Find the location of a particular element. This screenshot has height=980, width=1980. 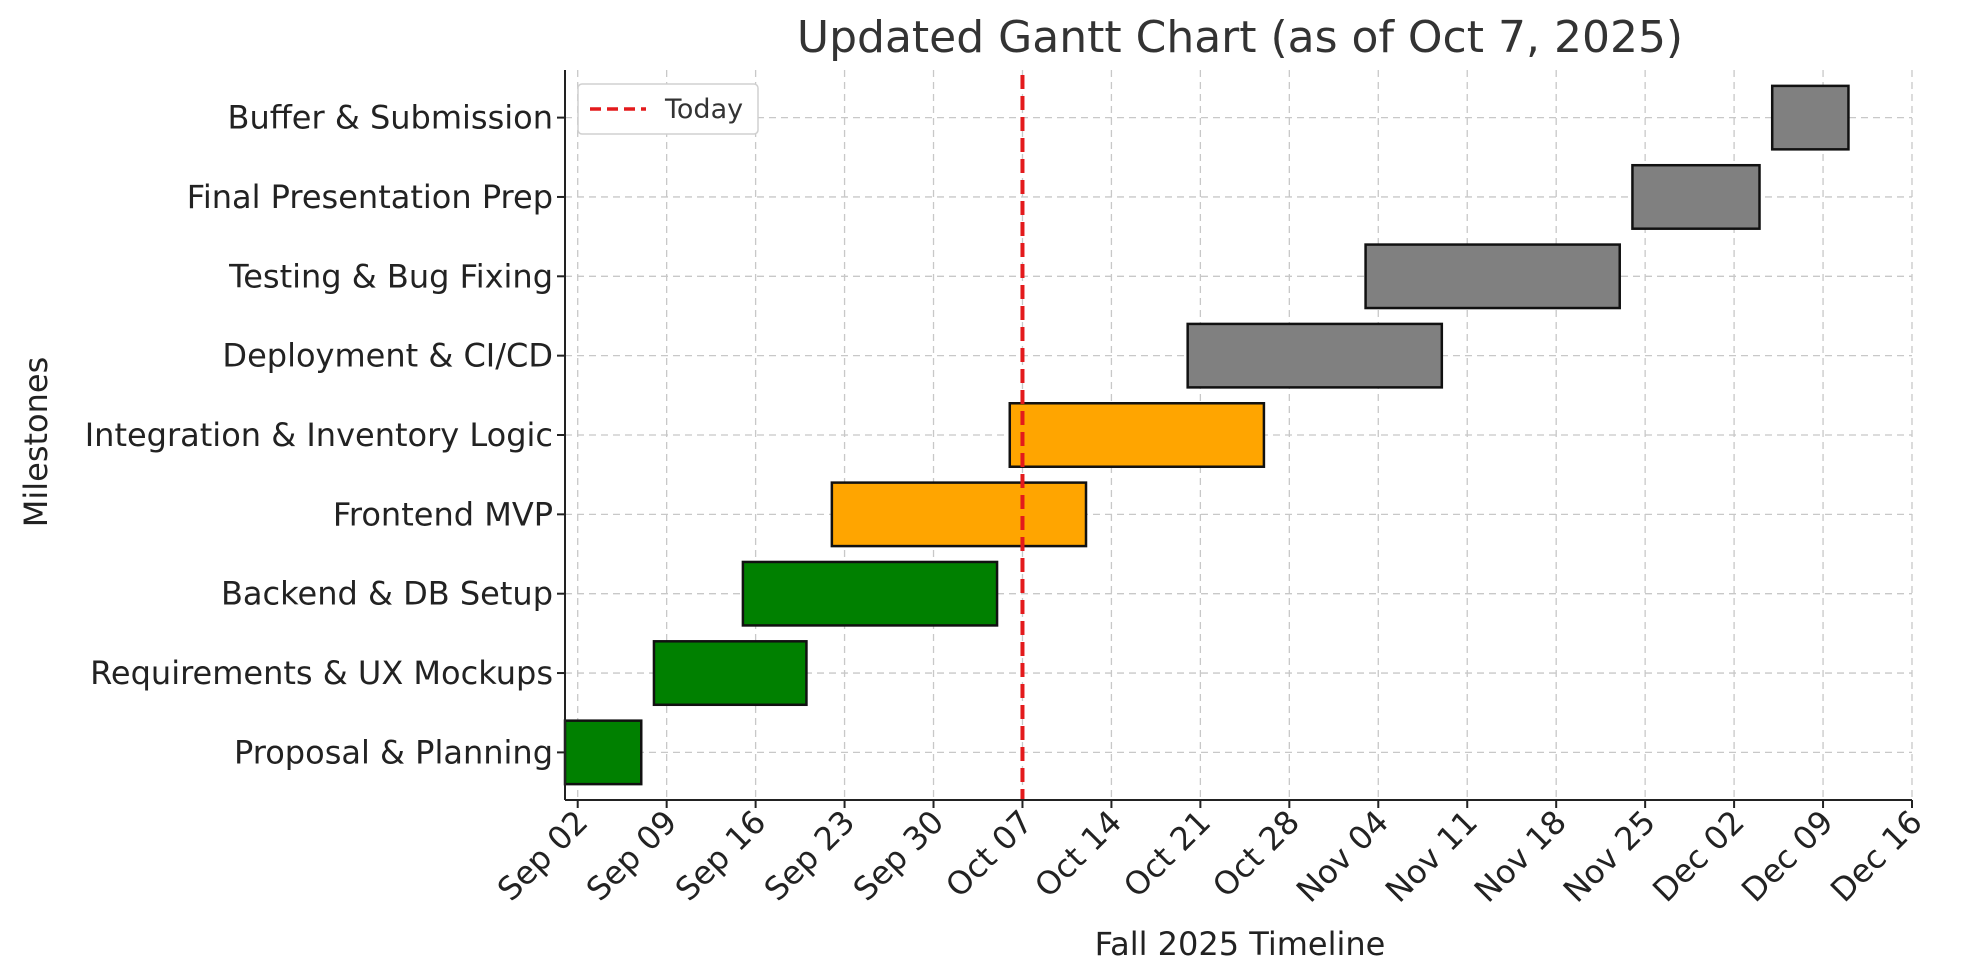

x-tick-label: Dec 16 is located at coordinates (1876, 856).